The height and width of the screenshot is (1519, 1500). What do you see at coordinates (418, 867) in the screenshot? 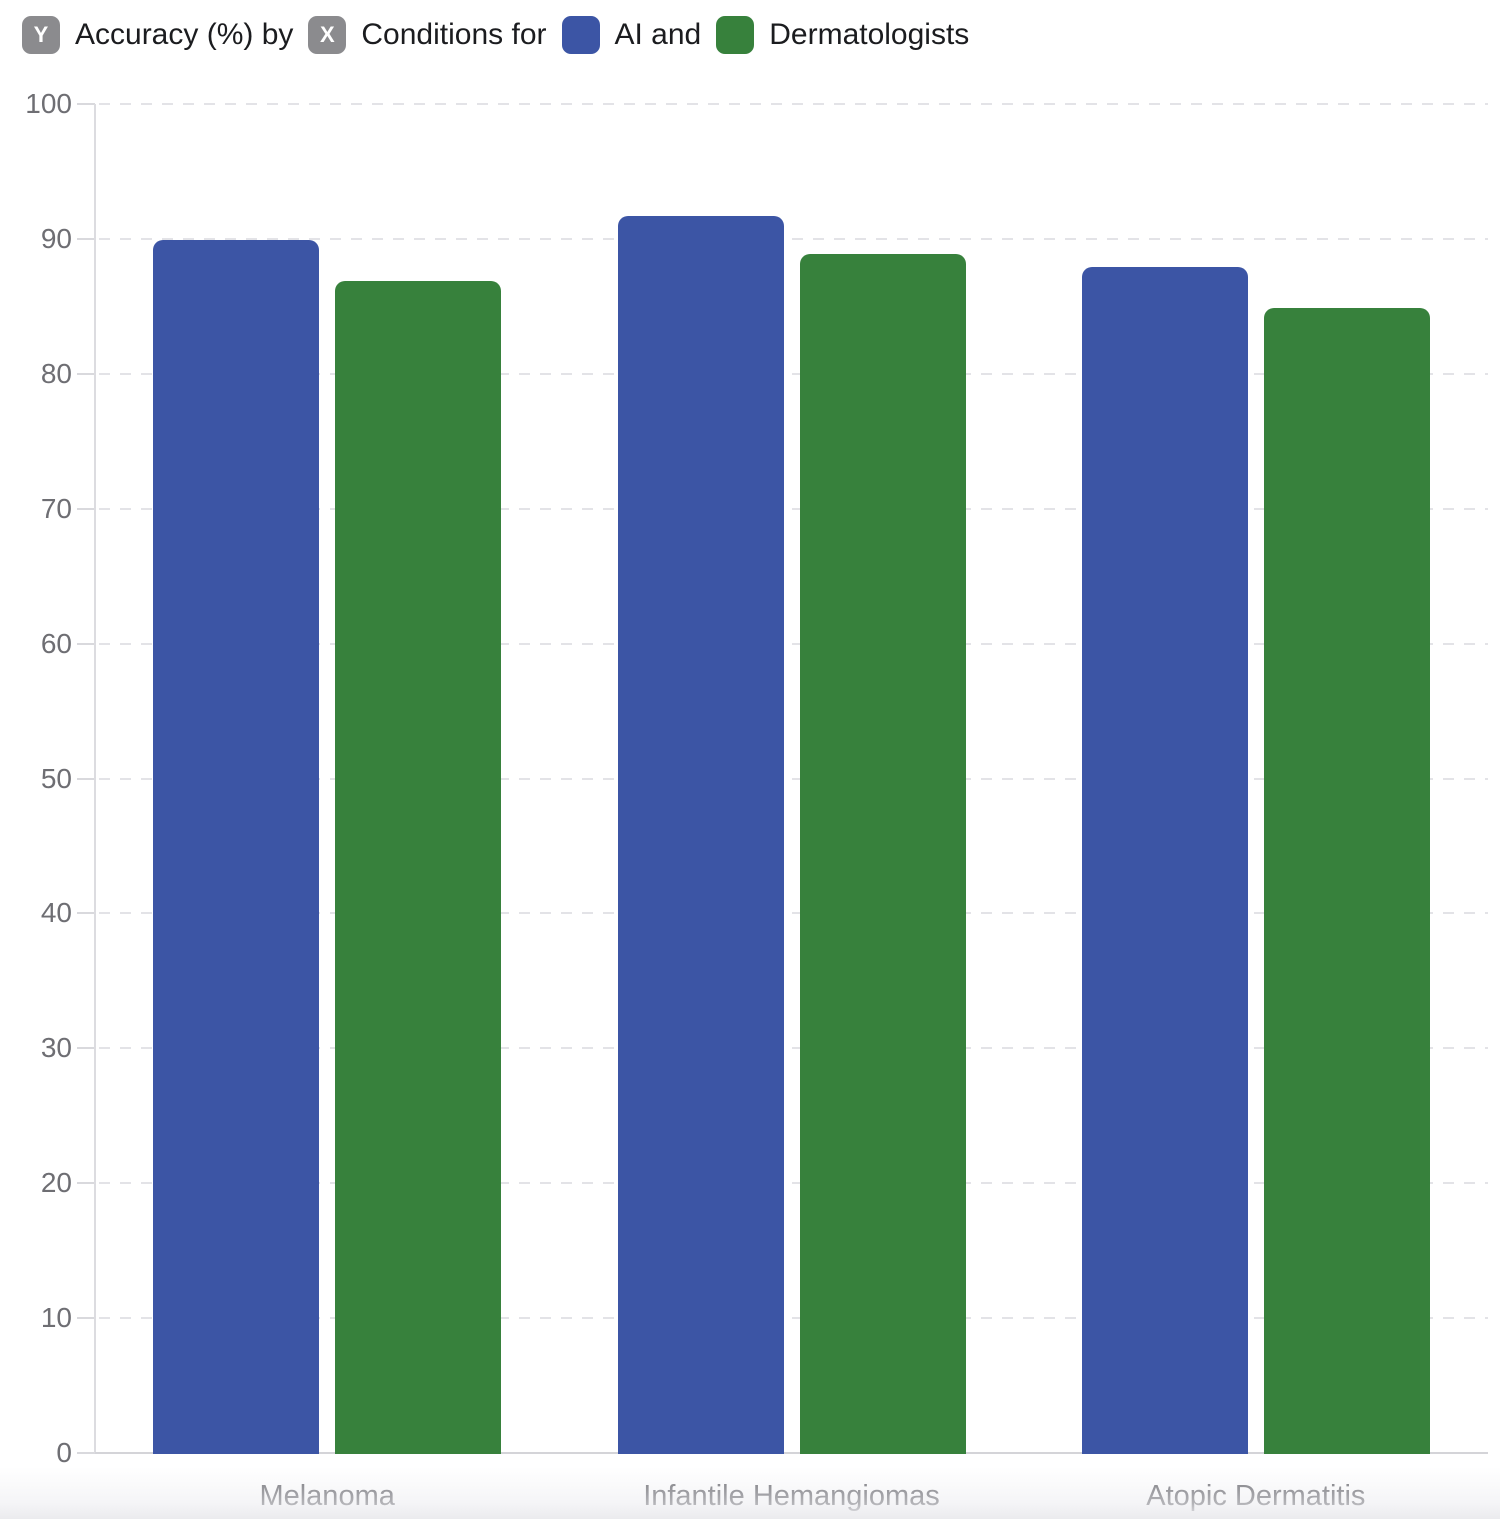
I see `bar-dermatologists-melanoma` at bounding box center [418, 867].